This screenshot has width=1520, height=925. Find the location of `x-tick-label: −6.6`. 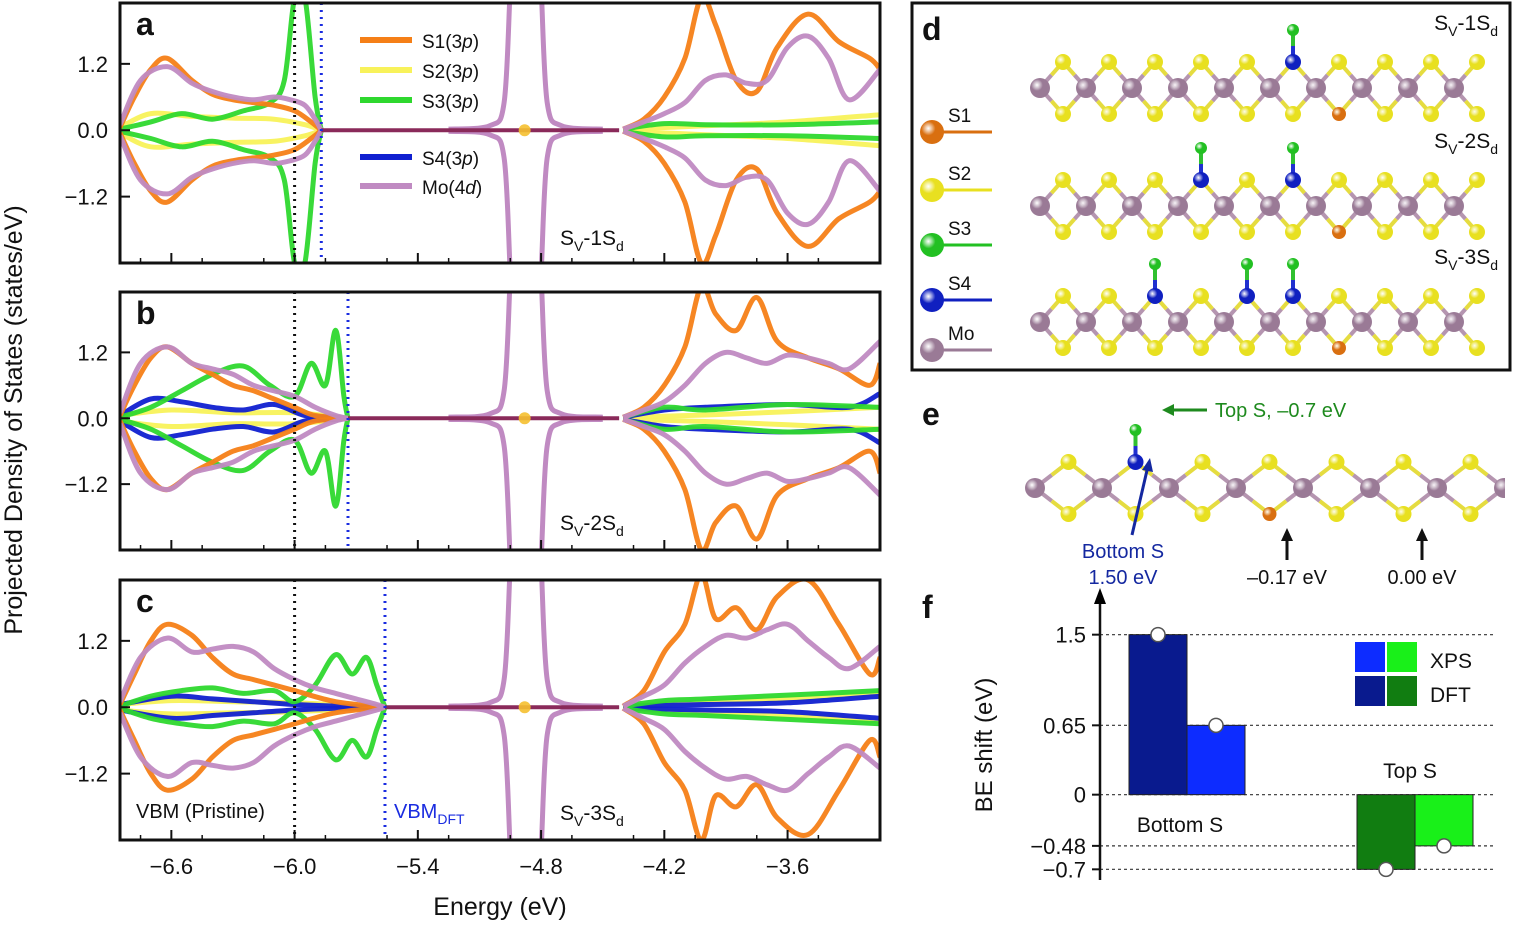

x-tick-label: −6.6 is located at coordinates (171, 866).